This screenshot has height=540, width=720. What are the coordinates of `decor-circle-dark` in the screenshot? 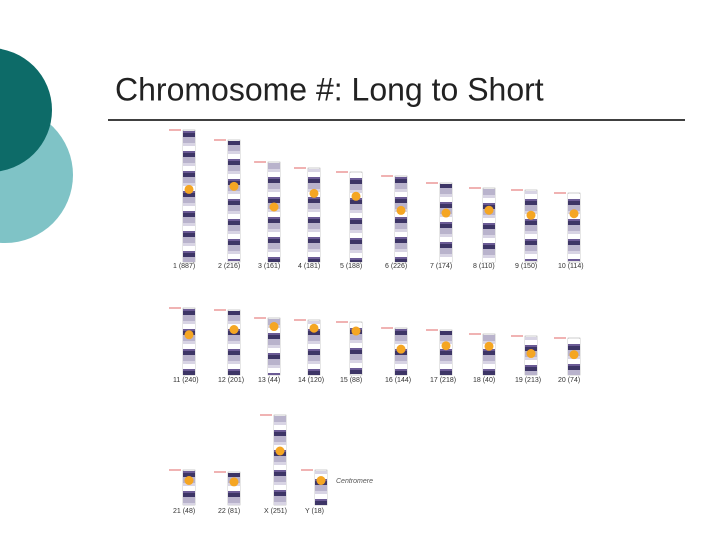 It's located at (26, 110).